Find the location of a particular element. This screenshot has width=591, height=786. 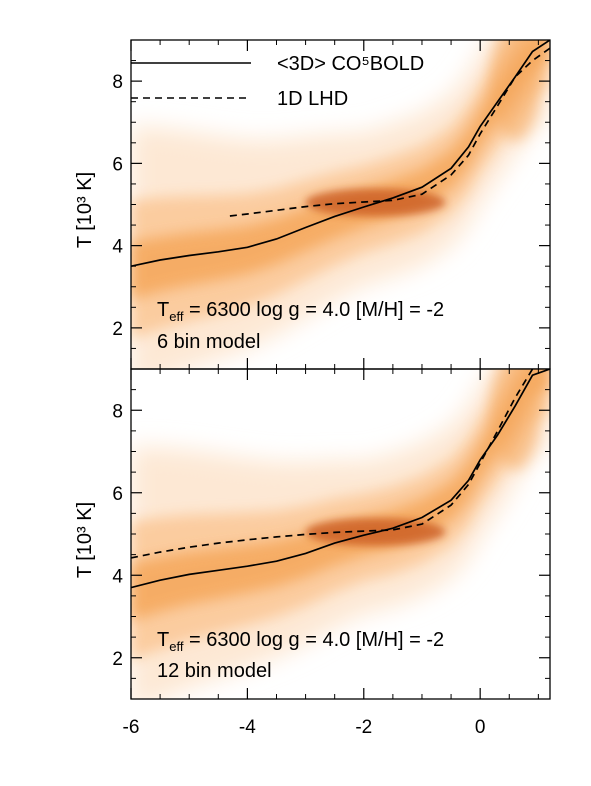

annotation-line1-bottom: Teff = 6300 log g = 4.0 [M/H] = -2 is located at coordinates (300, 641).